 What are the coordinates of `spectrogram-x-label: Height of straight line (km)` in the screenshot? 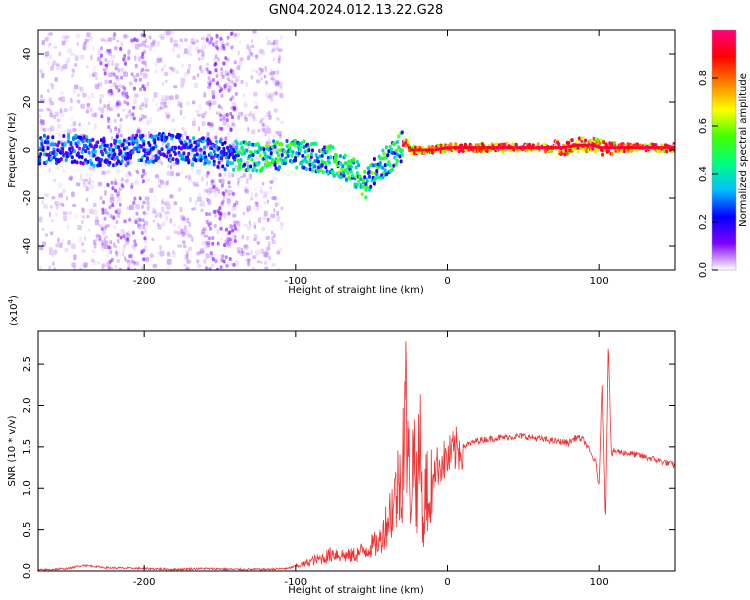 It's located at (356, 290).